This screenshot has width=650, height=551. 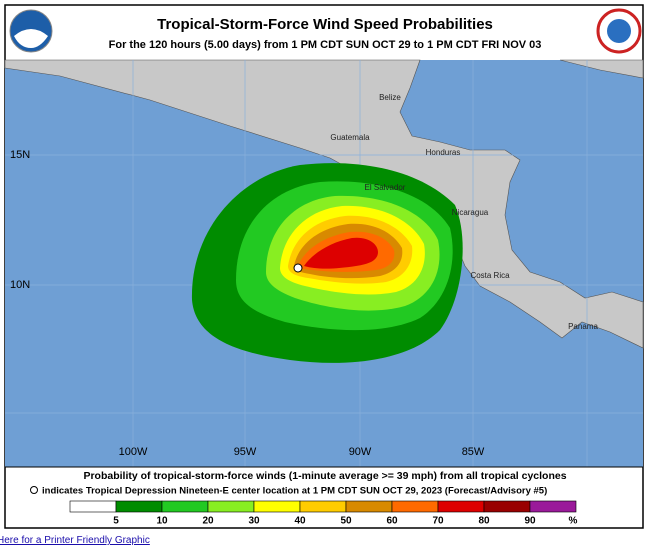 What do you see at coordinates (162, 521) in the screenshot?
I see `scale-label: 10` at bounding box center [162, 521].